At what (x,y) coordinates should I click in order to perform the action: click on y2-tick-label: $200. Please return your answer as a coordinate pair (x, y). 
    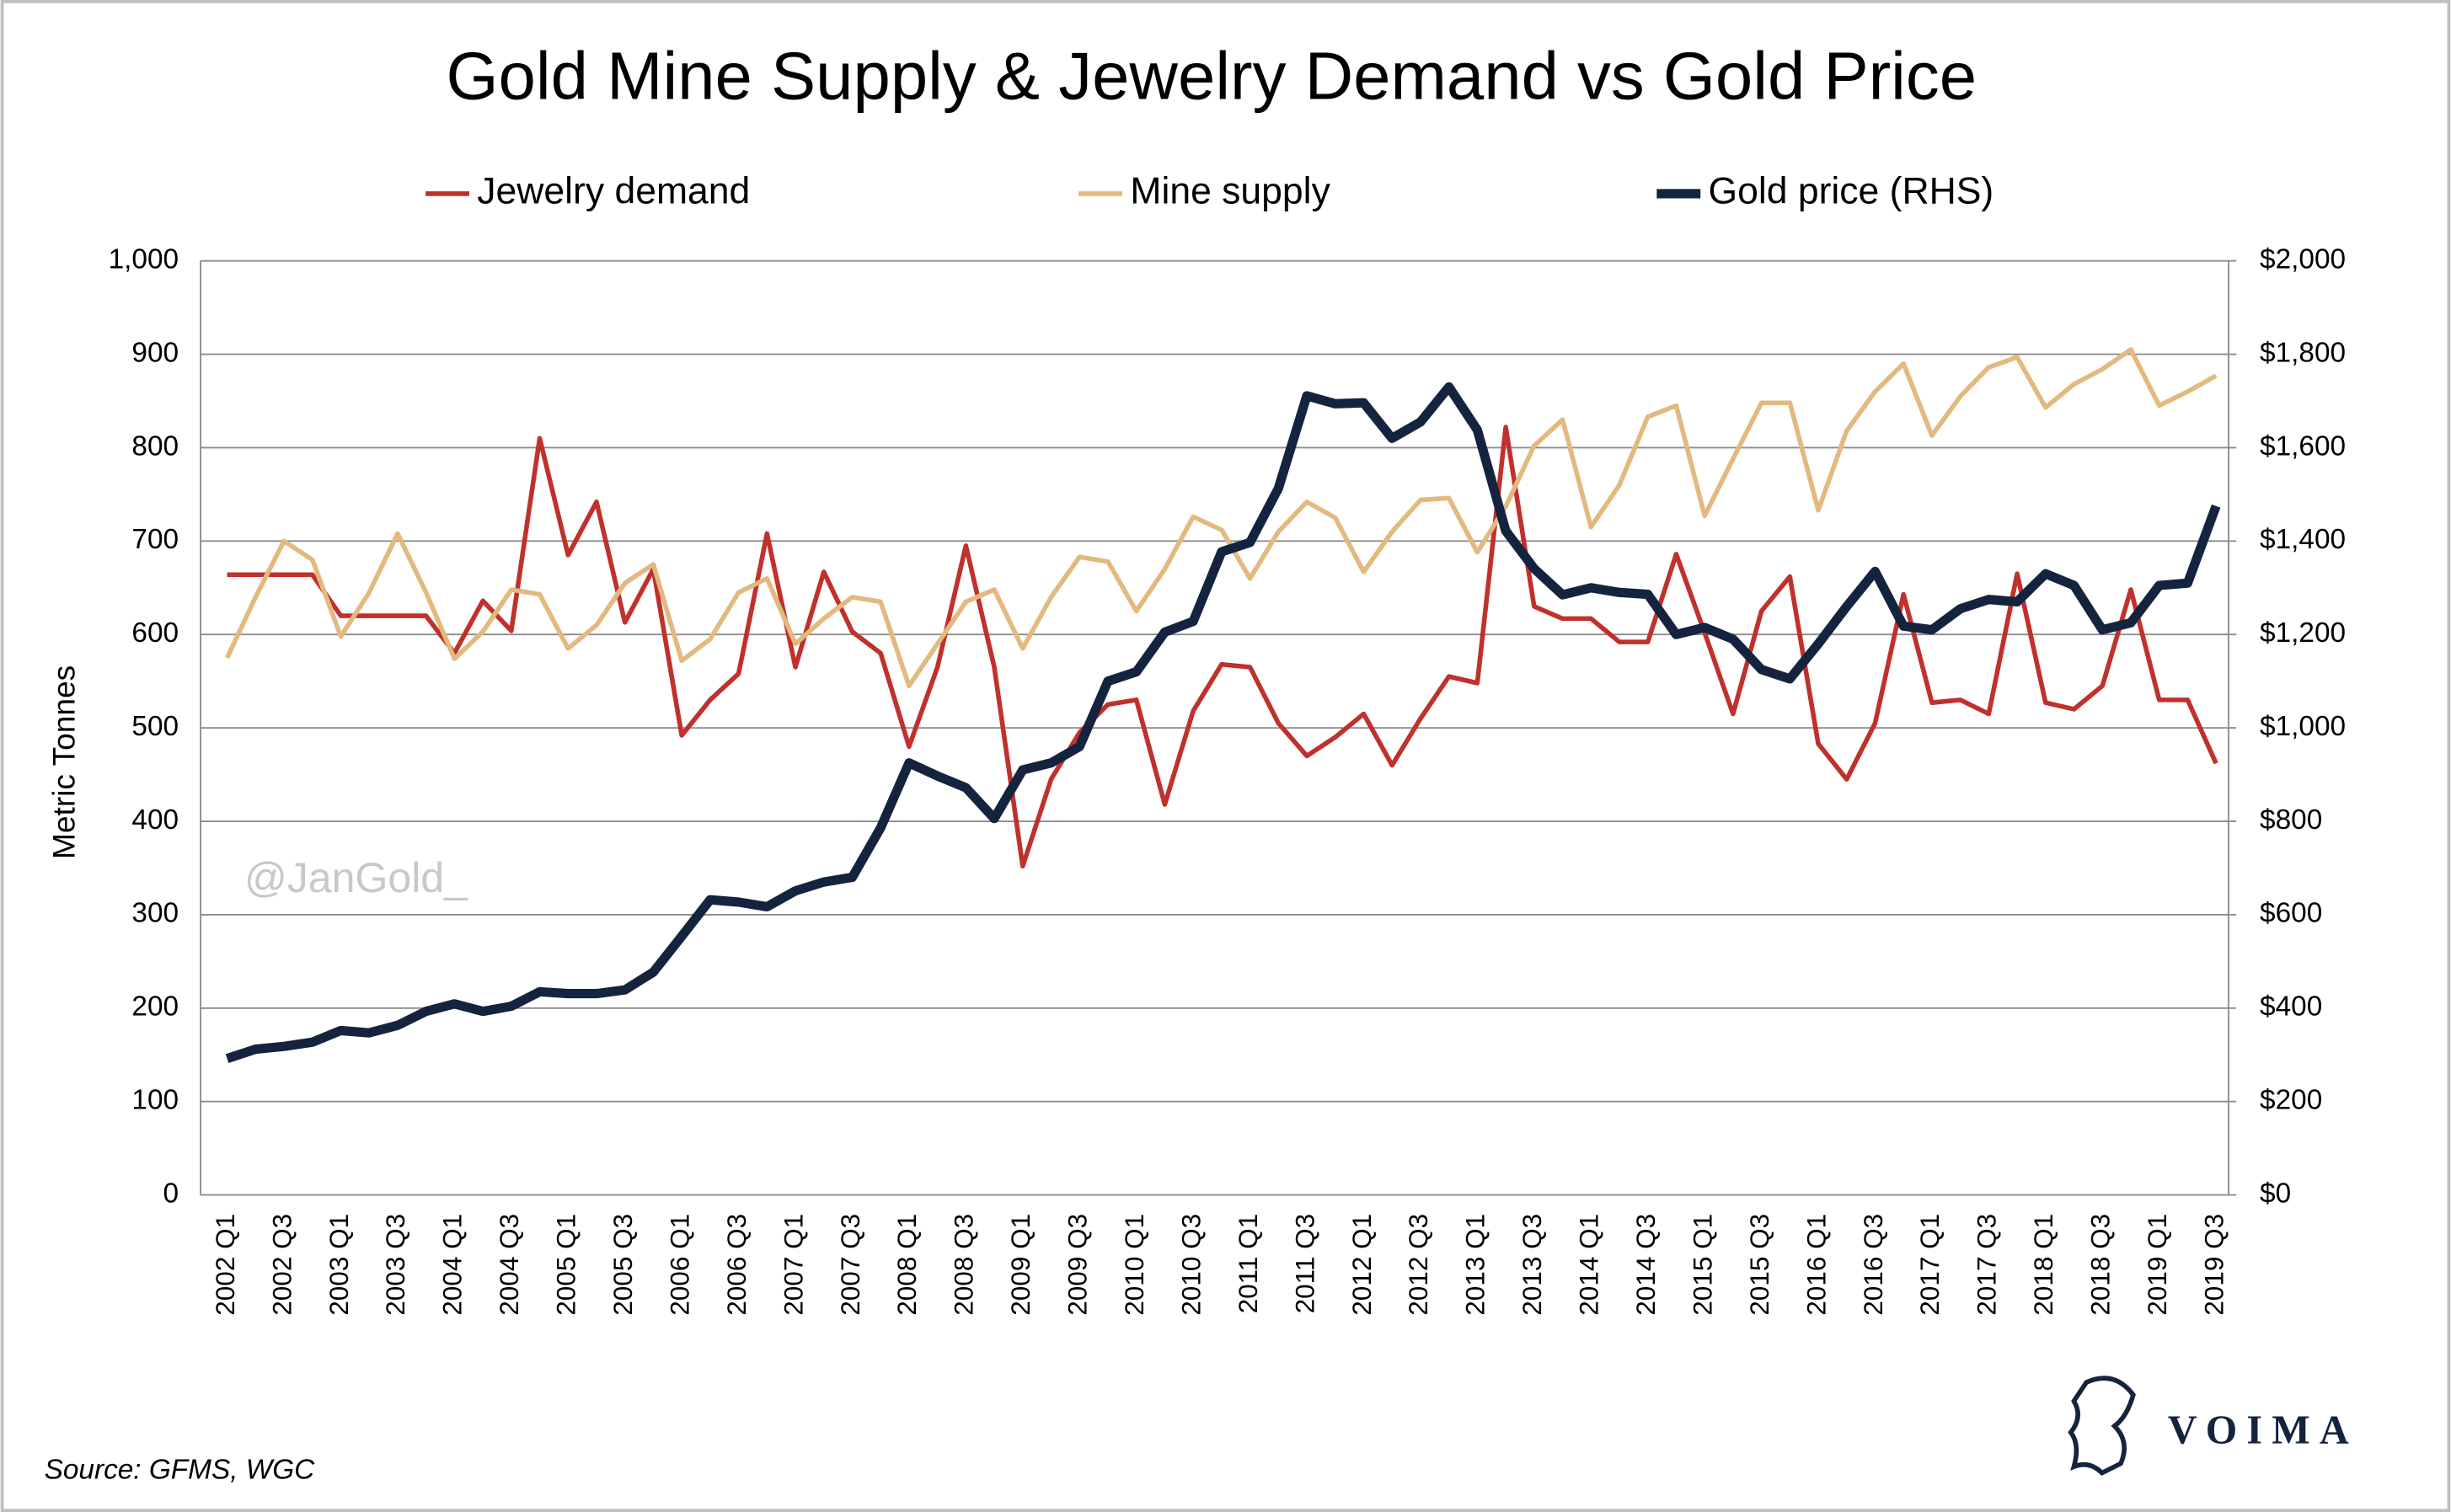
    Looking at the image, I should click on (2291, 1099).